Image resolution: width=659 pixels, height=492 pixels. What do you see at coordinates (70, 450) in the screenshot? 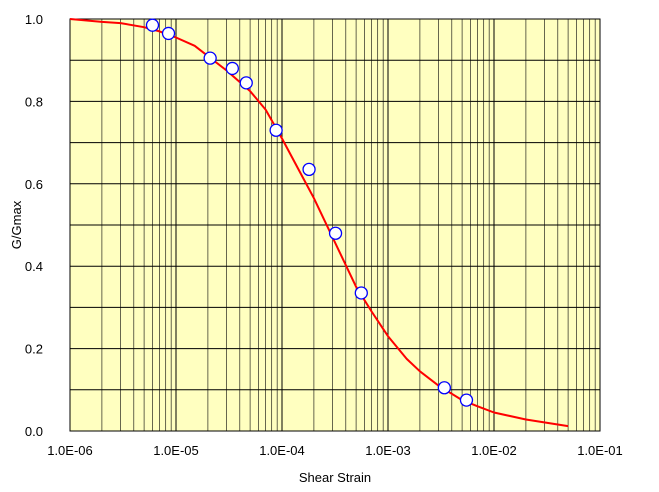
I see `x-tick-label: 1.0E-06` at bounding box center [70, 450].